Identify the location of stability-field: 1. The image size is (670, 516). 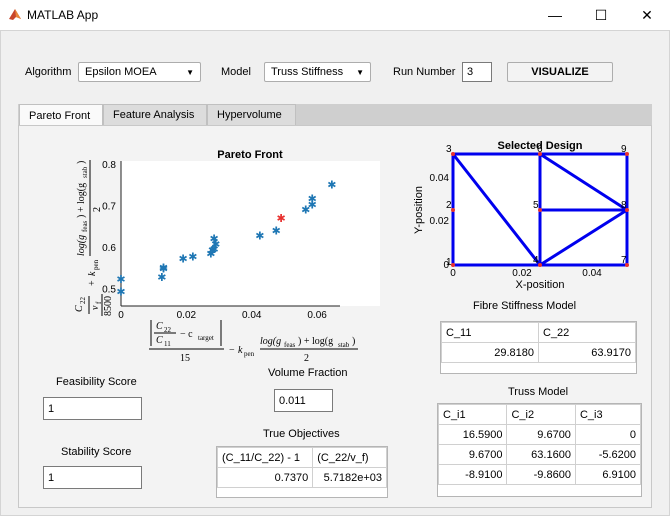
(92, 477).